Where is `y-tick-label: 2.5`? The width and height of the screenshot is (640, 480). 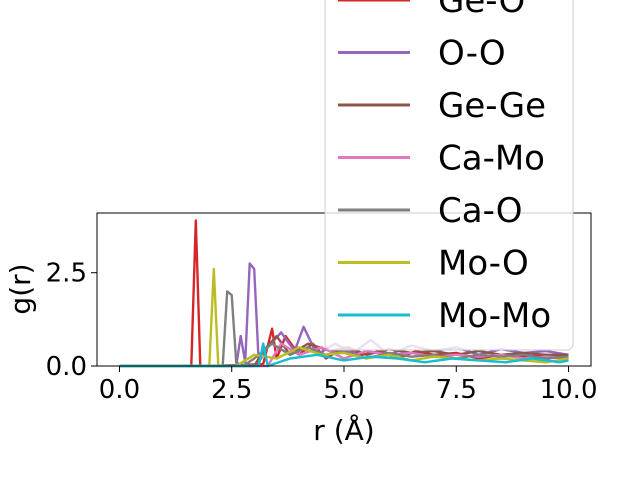
y-tick-label: 2.5 is located at coordinates (66, 274).